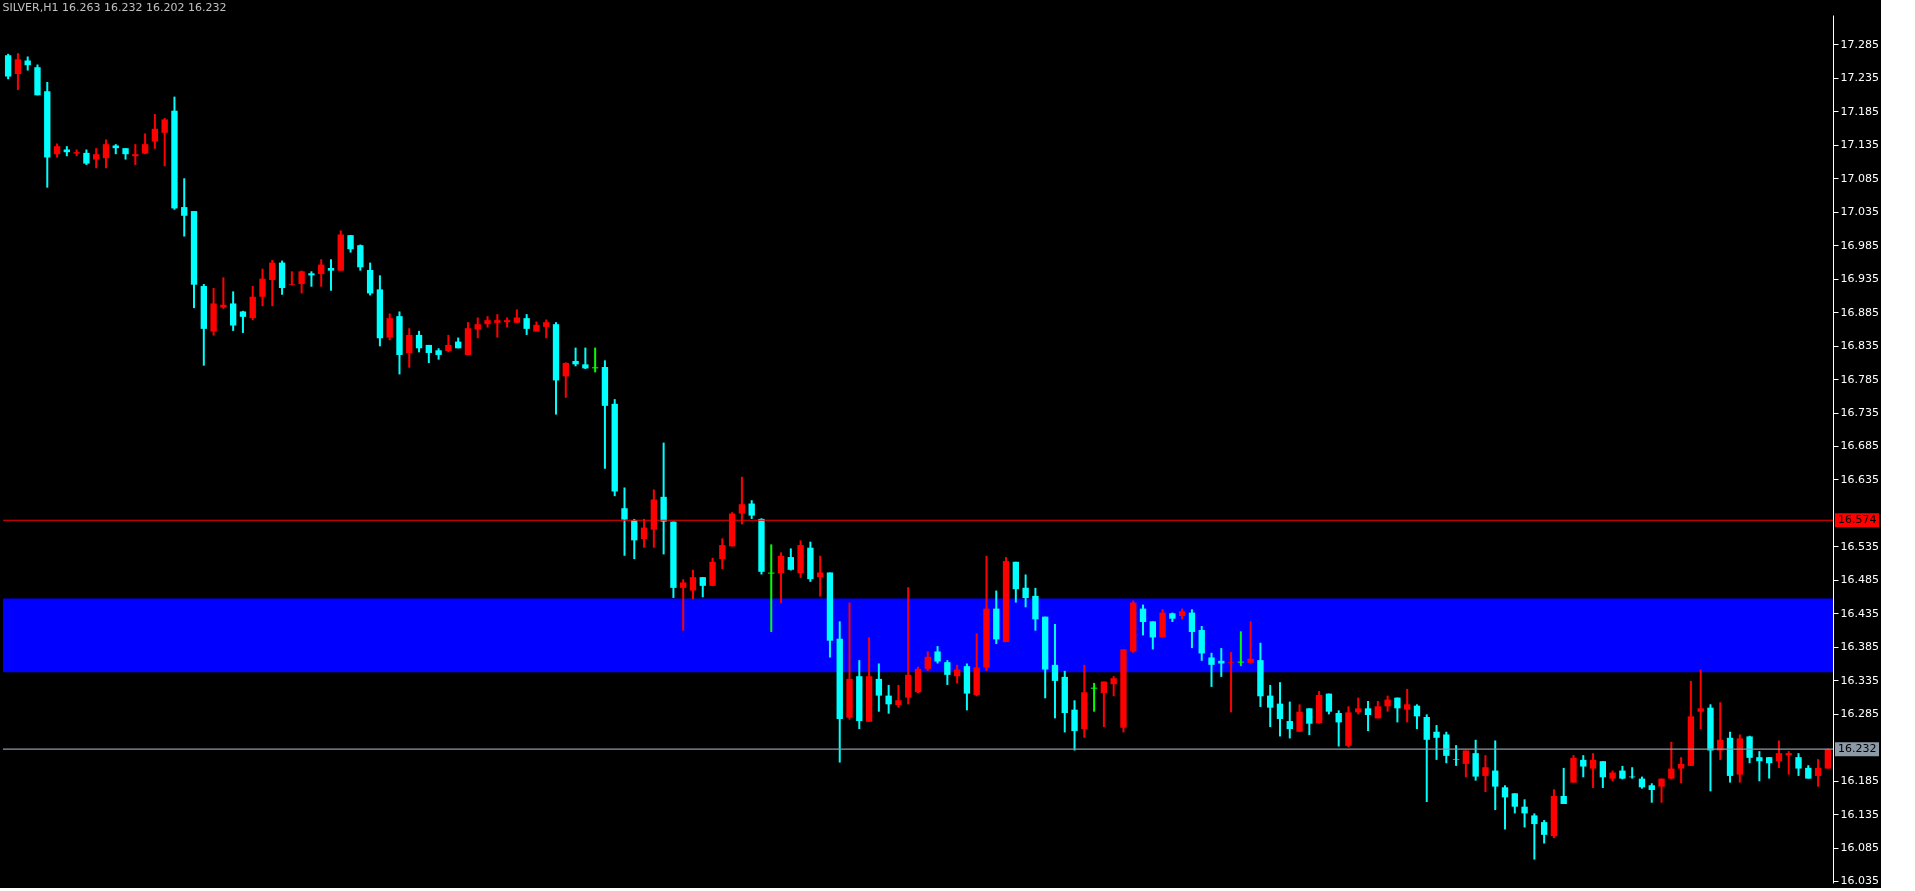 The image size is (1915, 891). I want to click on y-tick-label: 16.885, so click(1859, 312).